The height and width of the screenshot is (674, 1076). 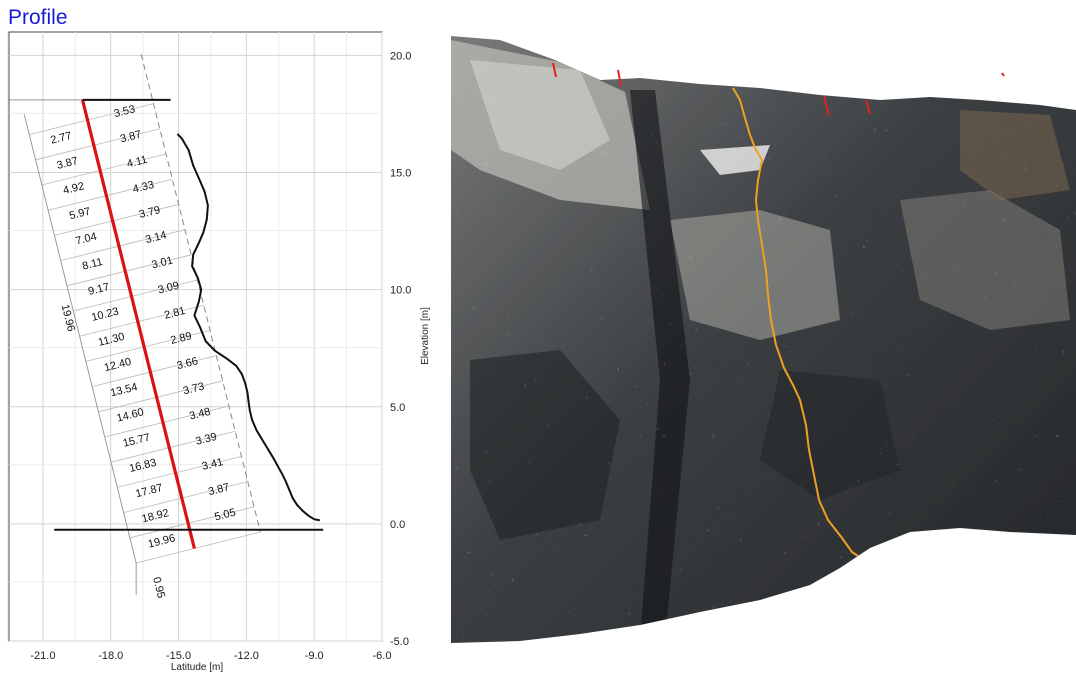 What do you see at coordinates (181, 338) in the screenshot?
I see `offset-label: 2.89` at bounding box center [181, 338].